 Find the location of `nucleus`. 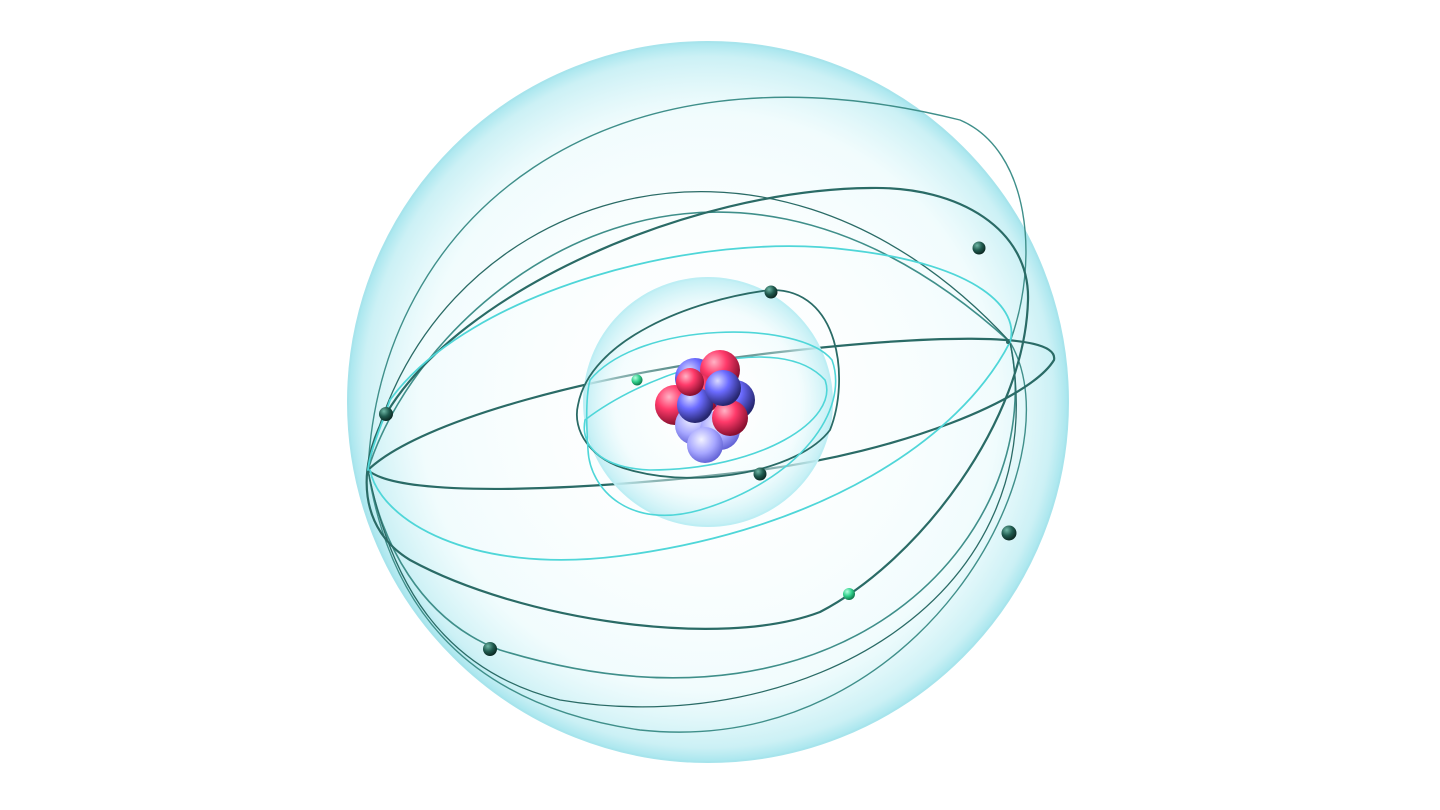

nucleus is located at coordinates (705, 406).